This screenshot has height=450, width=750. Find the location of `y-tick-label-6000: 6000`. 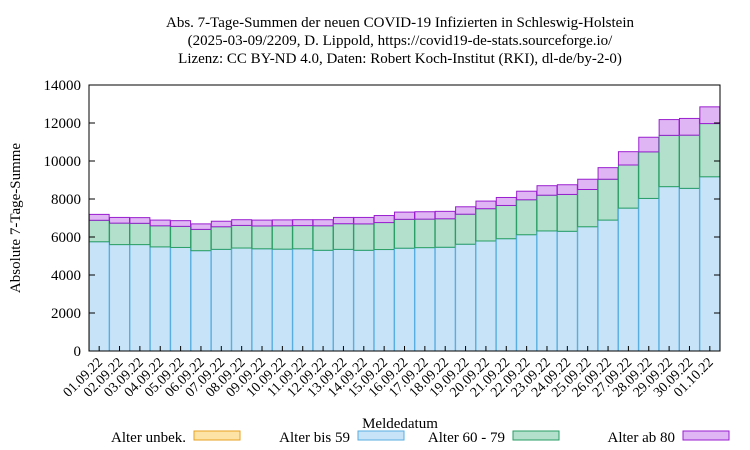

y-tick-label-6000: 6000 is located at coordinates (66, 238).